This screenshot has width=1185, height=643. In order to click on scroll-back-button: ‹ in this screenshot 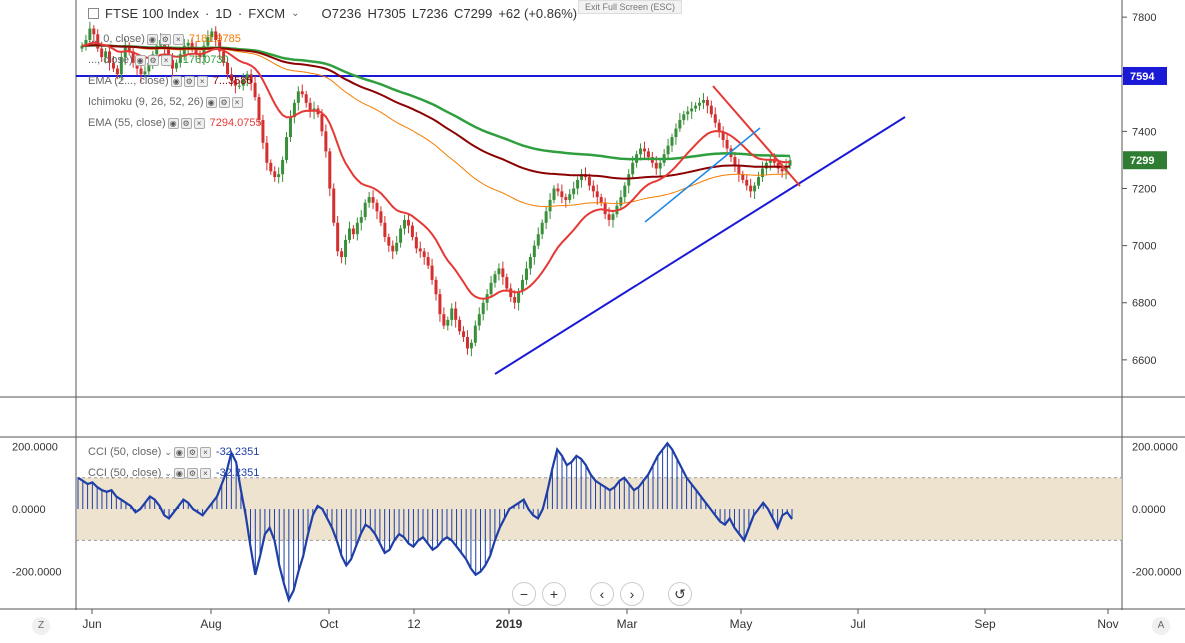, I will do `click(602, 594)`.